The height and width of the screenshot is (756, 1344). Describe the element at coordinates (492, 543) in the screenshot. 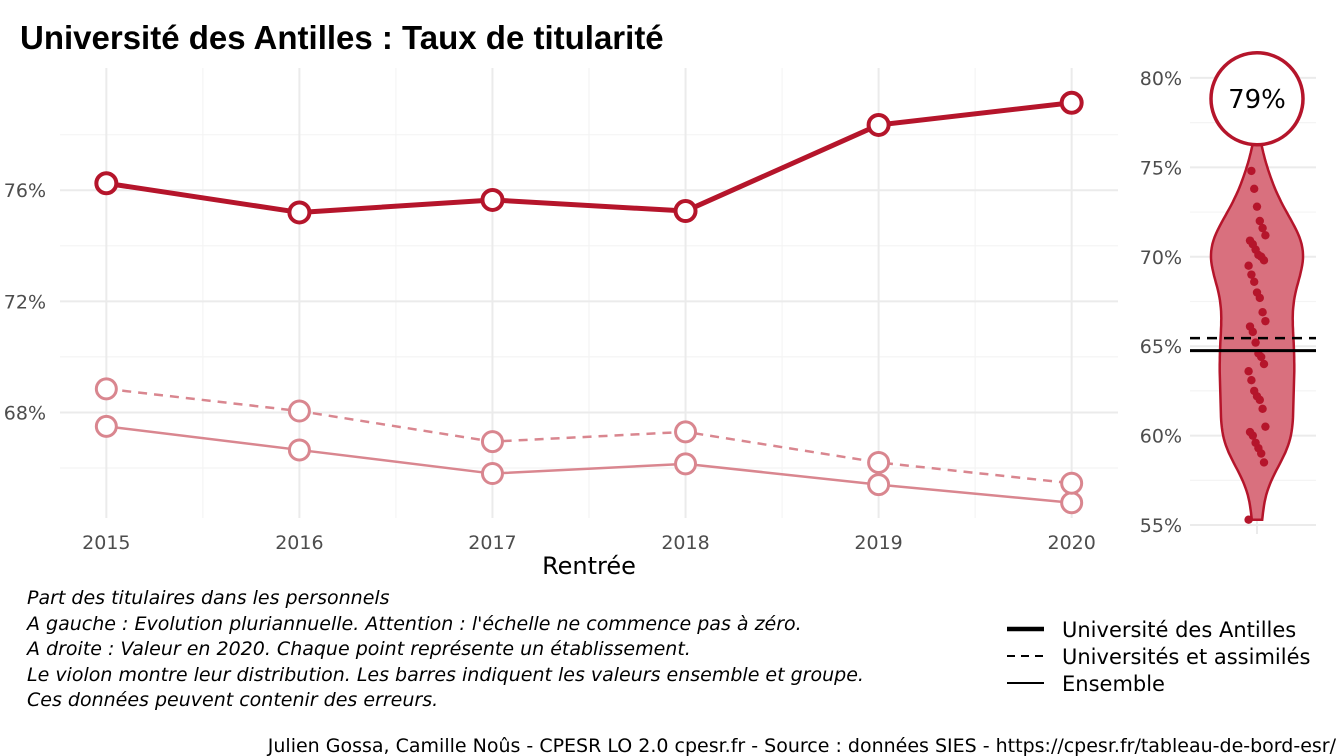

I see `x-tick-label: 2017` at that location.